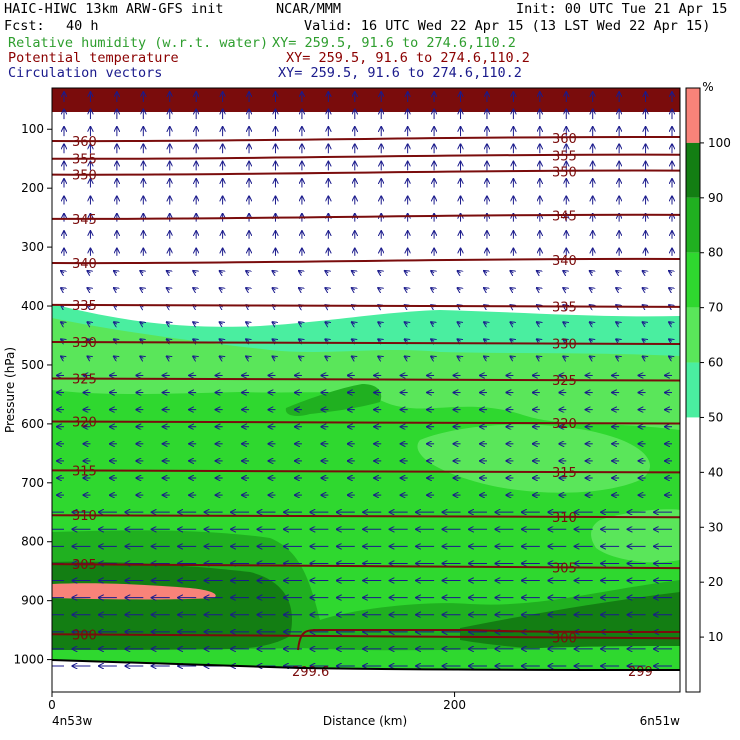 The height and width of the screenshot is (740, 740). Describe the element at coordinates (32, 394) in the screenshot. I see `y-axis-ticks: 100 200 300 400 500 600 700 800 900 1000` at that location.